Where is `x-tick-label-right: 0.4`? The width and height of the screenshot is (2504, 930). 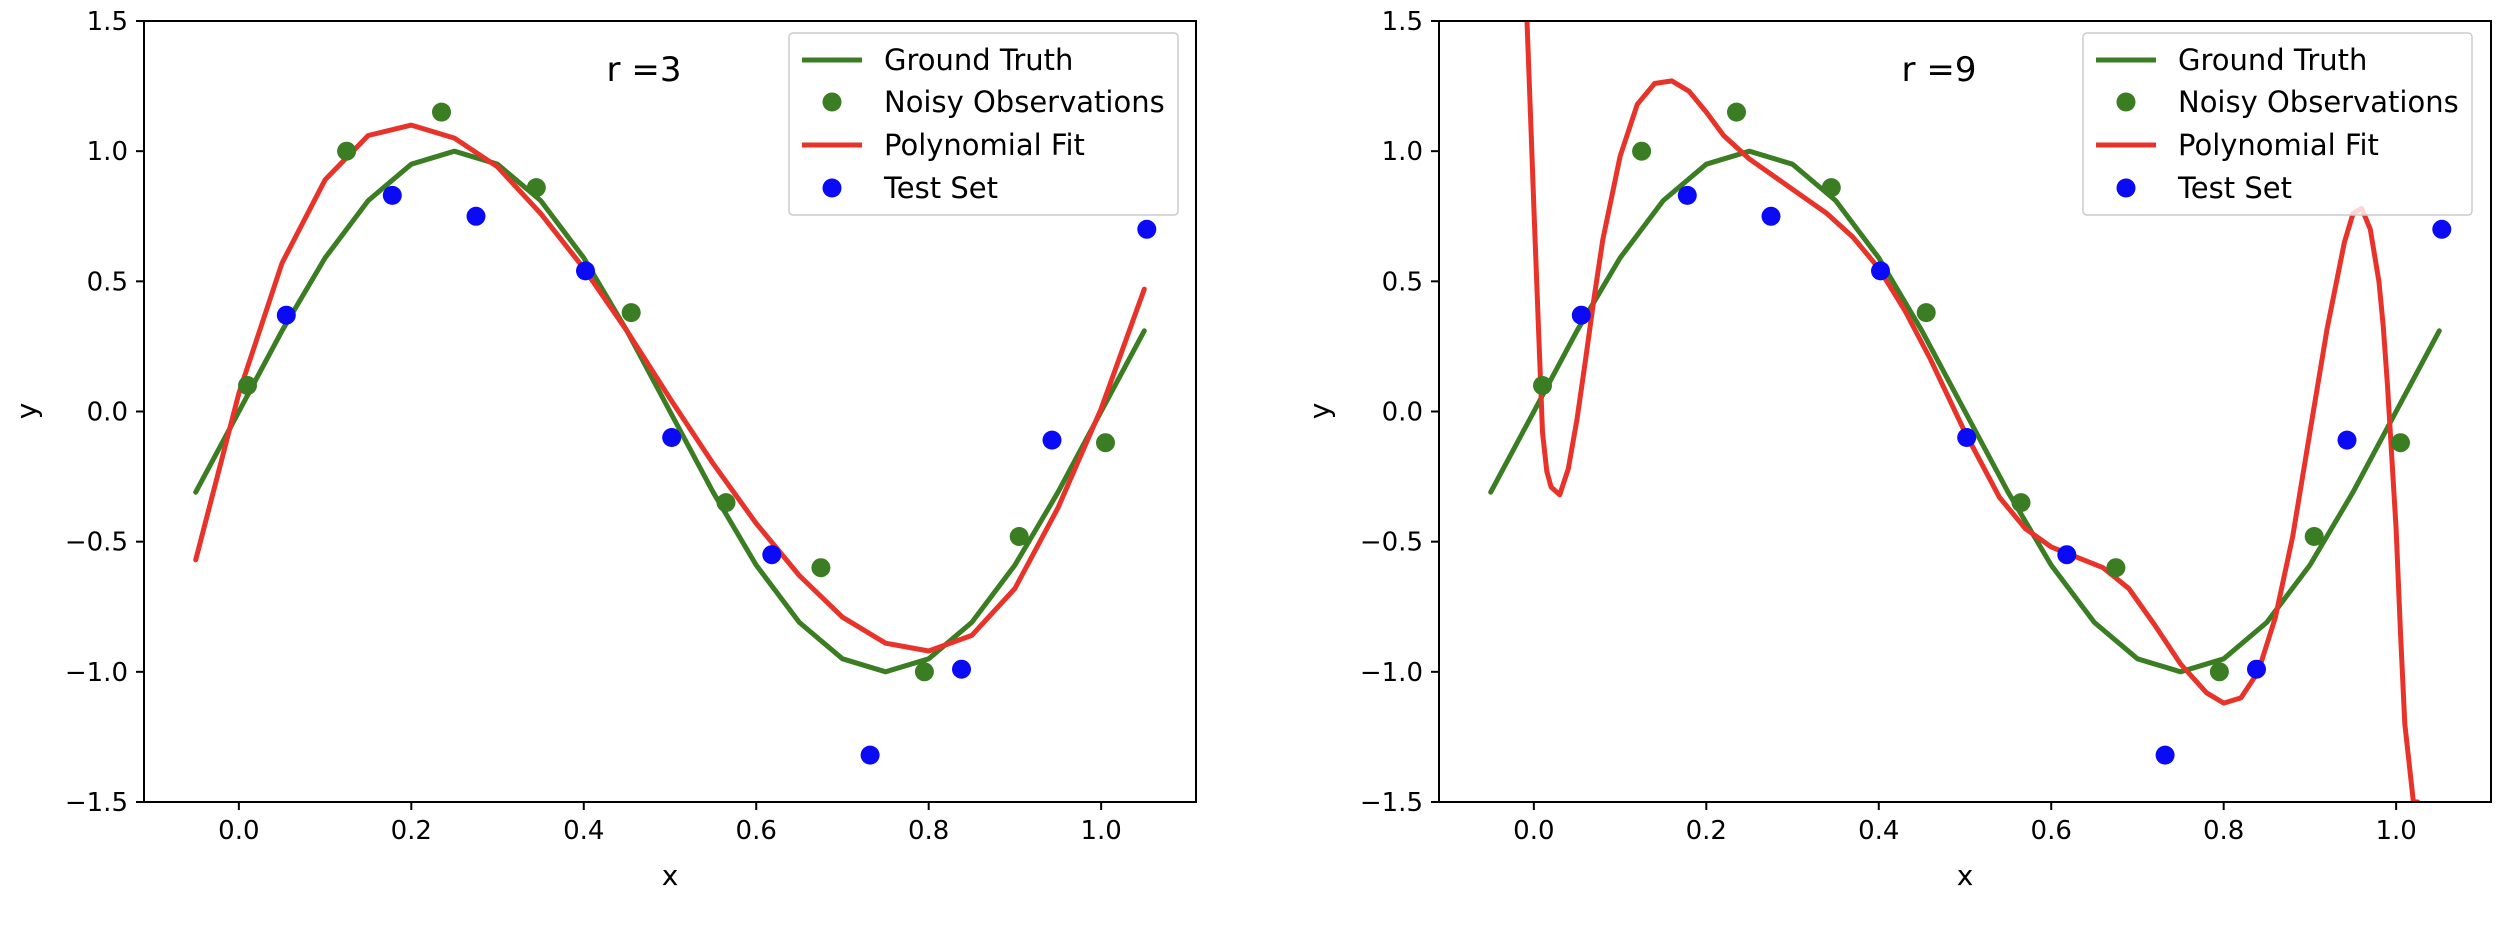
x-tick-label-right: 0.4 is located at coordinates (1878, 831).